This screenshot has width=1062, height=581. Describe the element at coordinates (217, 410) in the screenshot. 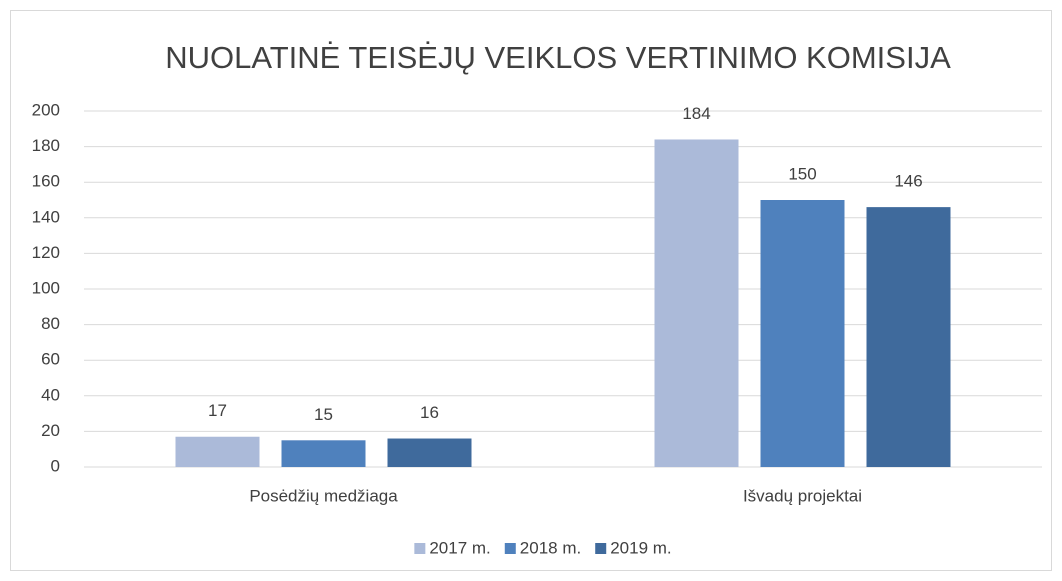

I see `data-label: 17` at that location.